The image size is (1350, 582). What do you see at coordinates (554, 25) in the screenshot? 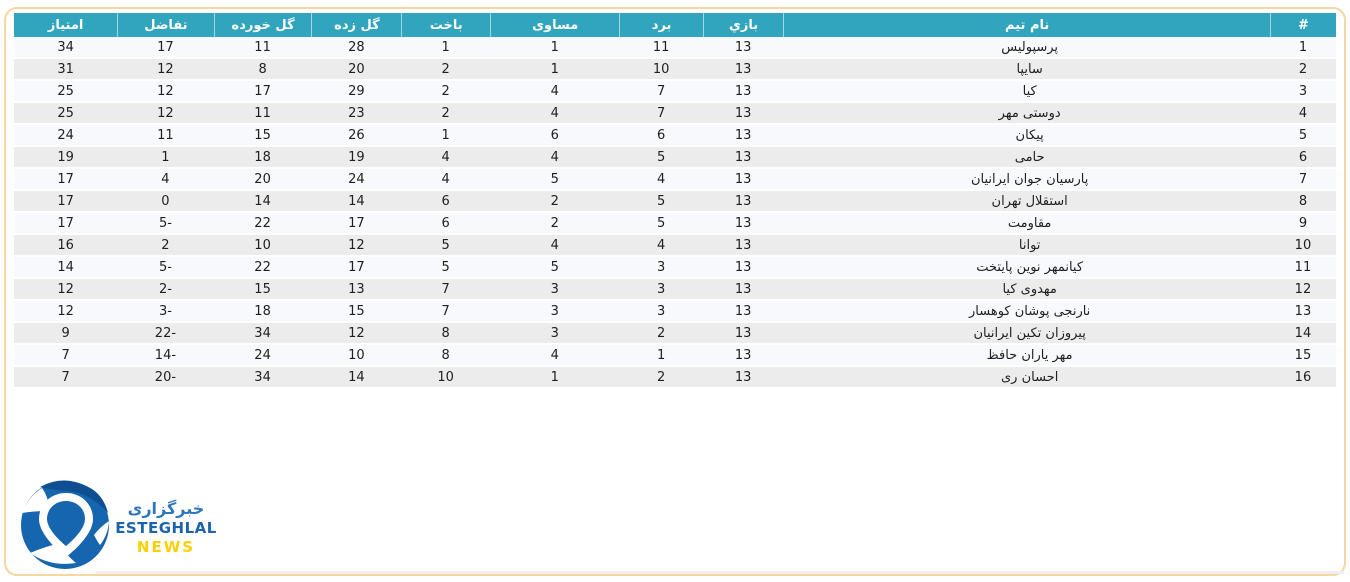
I see `column-header-drawn: مساوی` at bounding box center [554, 25].